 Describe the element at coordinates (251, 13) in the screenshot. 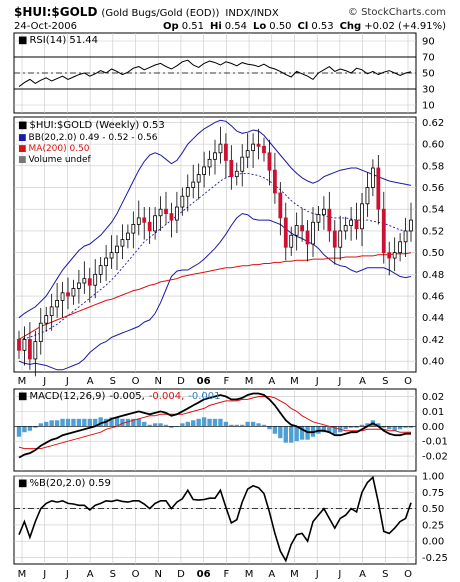

I see `exchange: INDX/INDX` at that location.